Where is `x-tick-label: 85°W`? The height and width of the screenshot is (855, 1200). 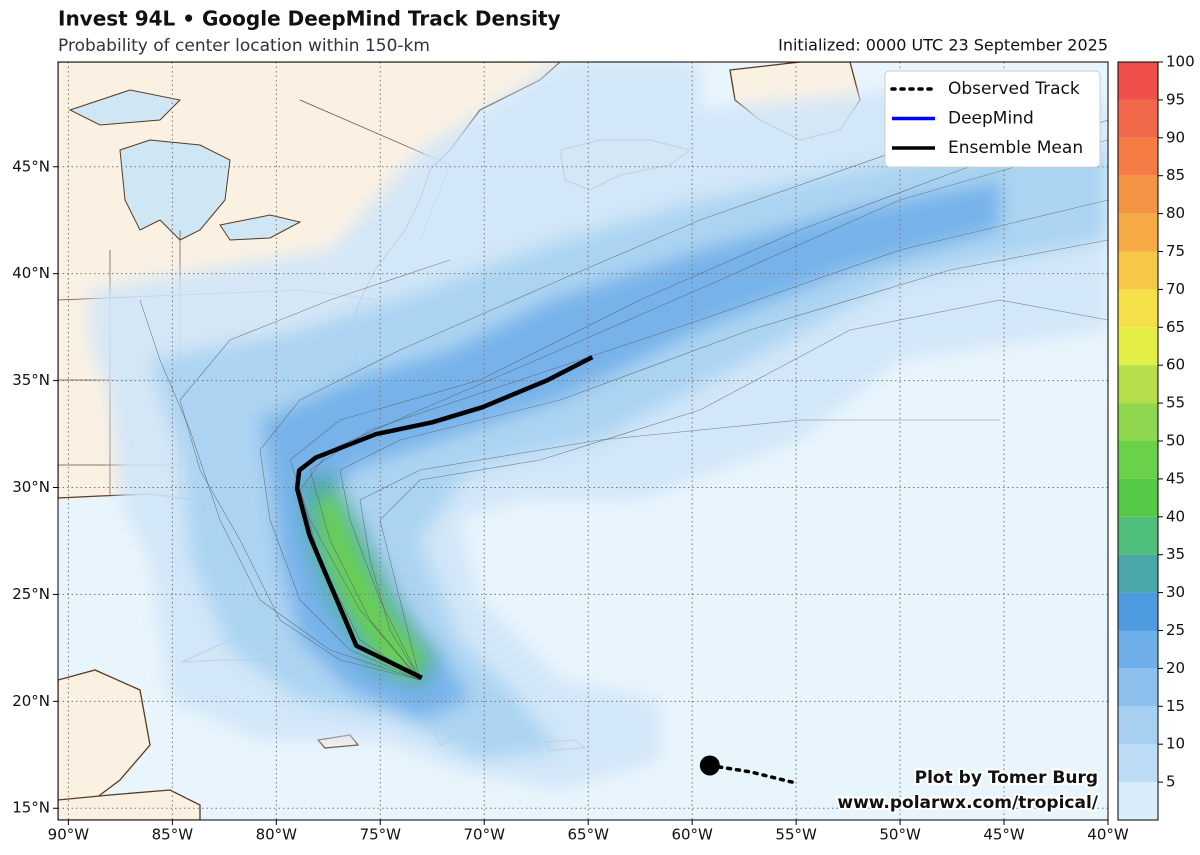
x-tick-label: 85°W is located at coordinates (173, 835).